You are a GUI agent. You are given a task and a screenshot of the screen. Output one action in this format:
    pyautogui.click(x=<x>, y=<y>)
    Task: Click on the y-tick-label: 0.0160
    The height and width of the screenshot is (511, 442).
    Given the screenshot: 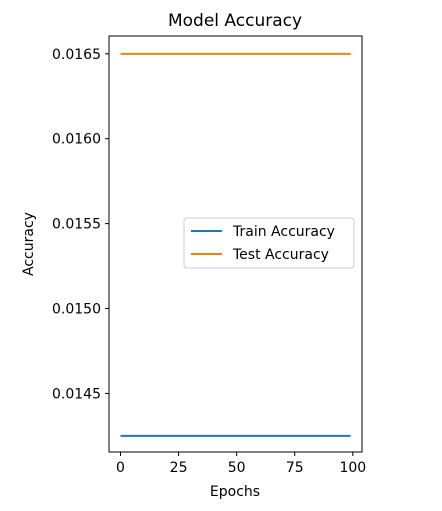 What is the action you would take?
    pyautogui.click(x=76, y=140)
    